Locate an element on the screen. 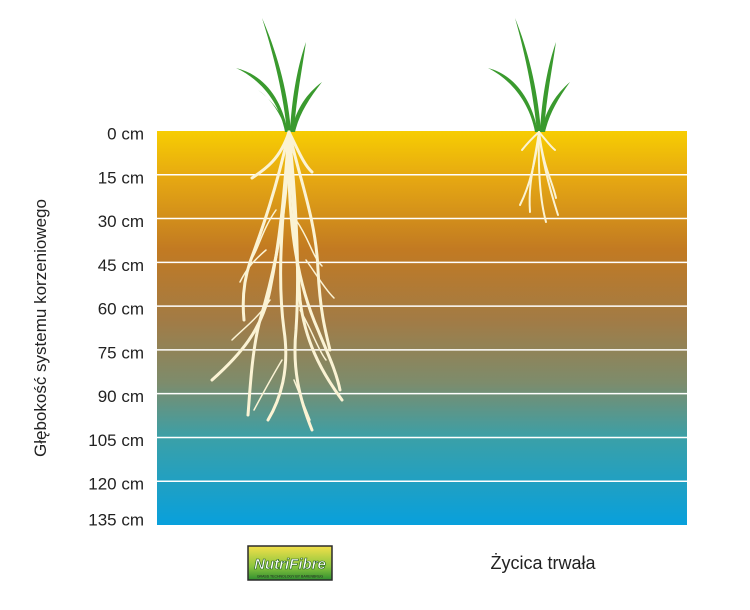 This screenshot has height=610, width=750. depth-tick-label: 105 cm is located at coordinates (116, 440).